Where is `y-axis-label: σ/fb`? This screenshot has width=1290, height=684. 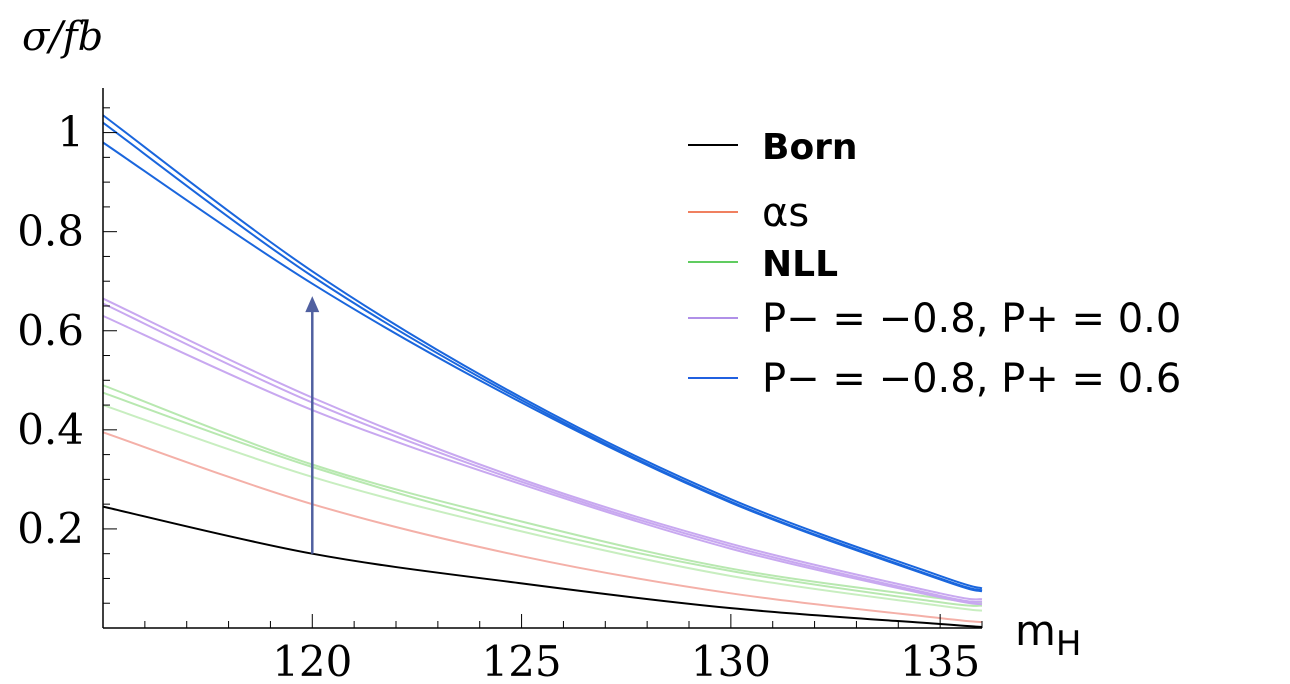 y-axis-label: σ/fb is located at coordinates (62, 37).